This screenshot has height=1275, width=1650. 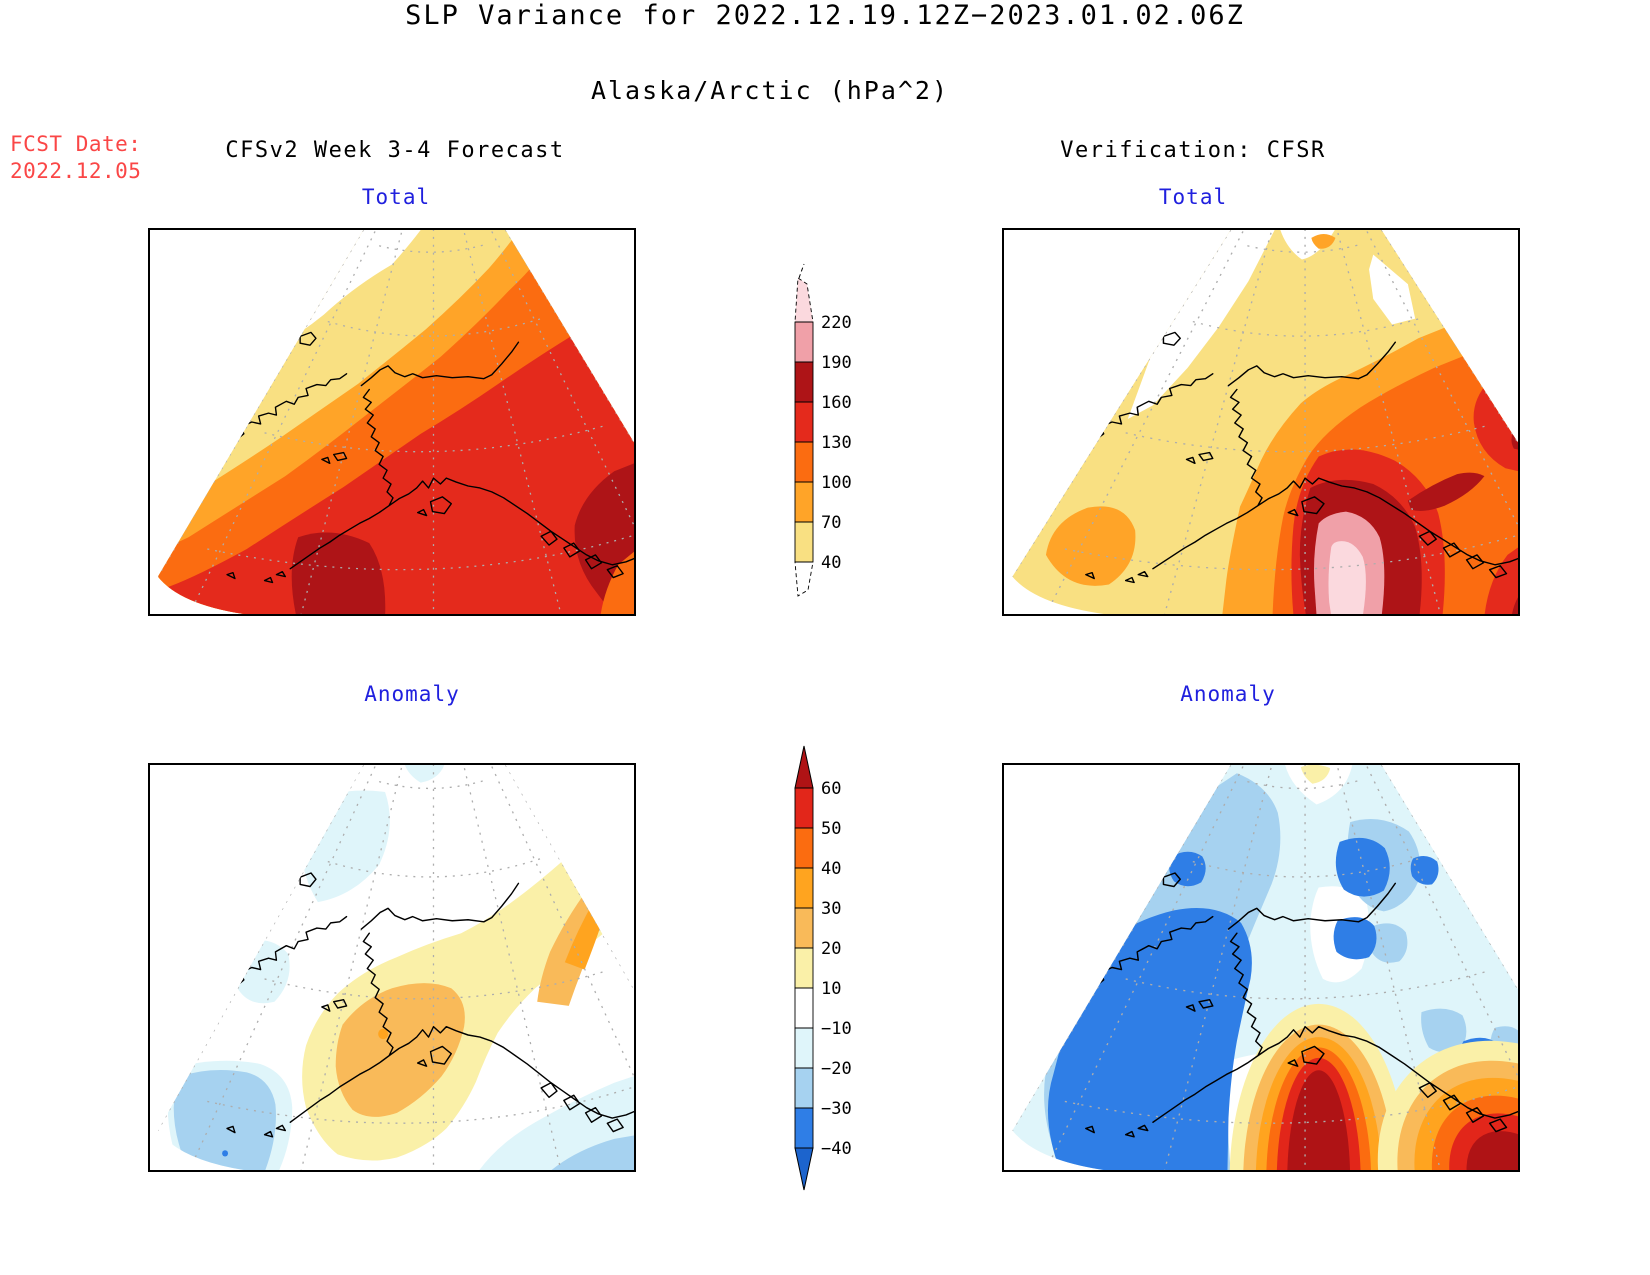 I want to click on panel-label-verification-anomaly: Anomaly, so click(x=1228, y=694).